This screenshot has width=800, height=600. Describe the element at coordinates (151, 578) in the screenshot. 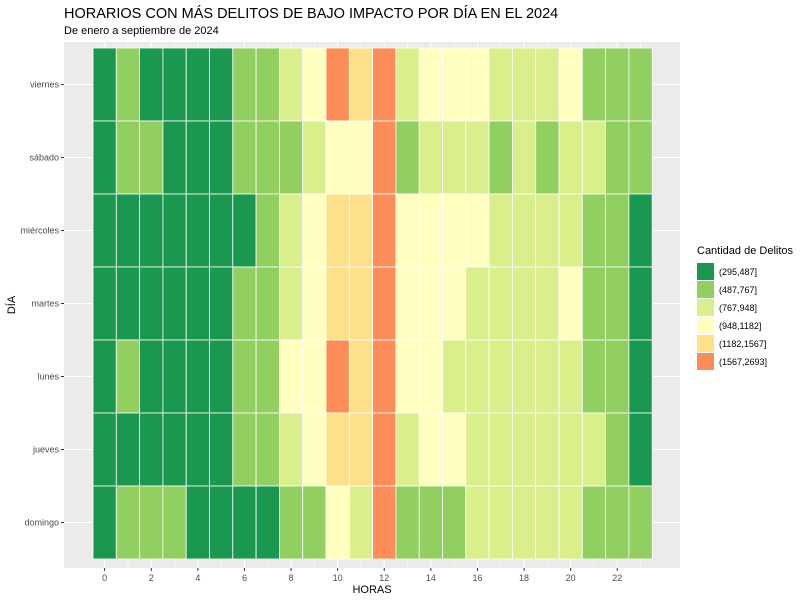

I see `x-tick-label: 2` at that location.